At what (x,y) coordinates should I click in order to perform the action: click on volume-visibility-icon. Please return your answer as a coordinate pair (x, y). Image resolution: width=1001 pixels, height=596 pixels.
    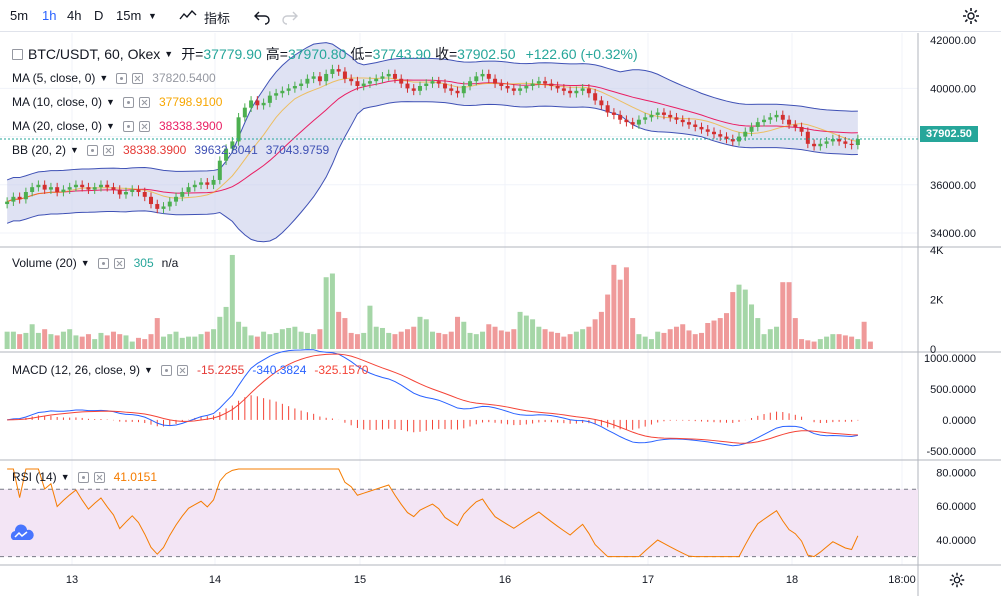
    Looking at the image, I should click on (103, 263).